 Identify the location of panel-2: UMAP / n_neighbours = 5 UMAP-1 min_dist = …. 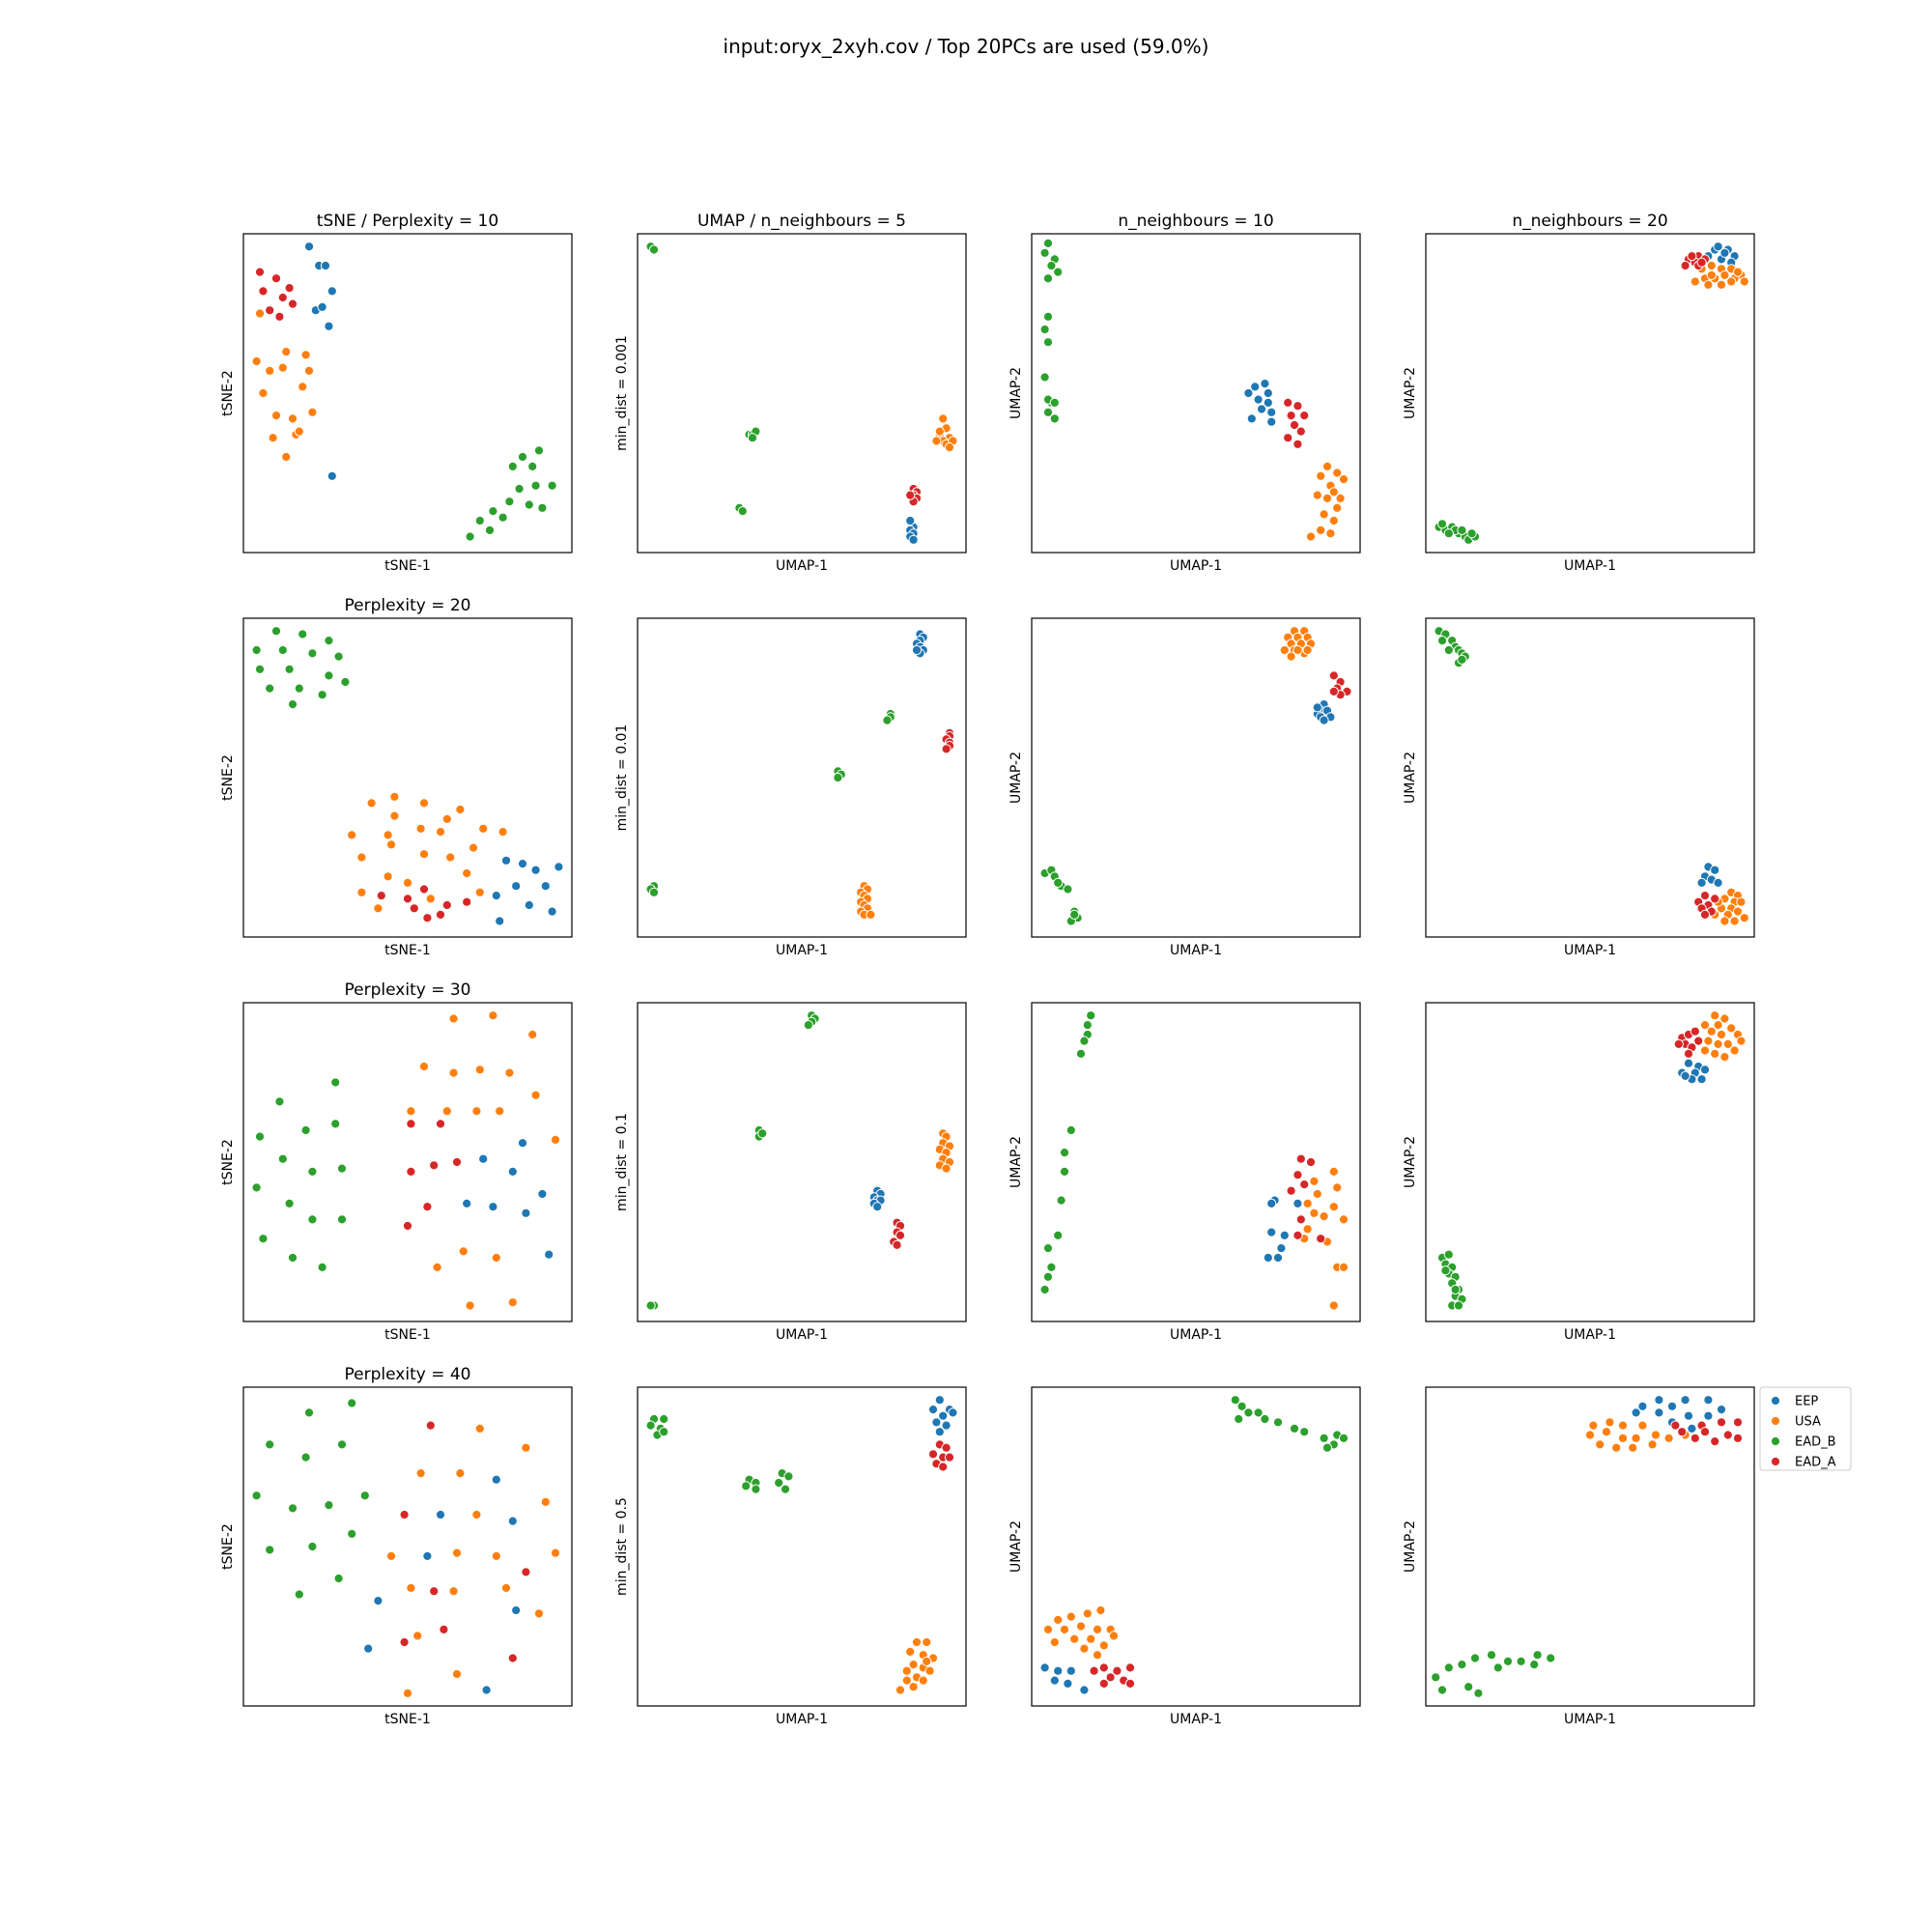
(790, 393).